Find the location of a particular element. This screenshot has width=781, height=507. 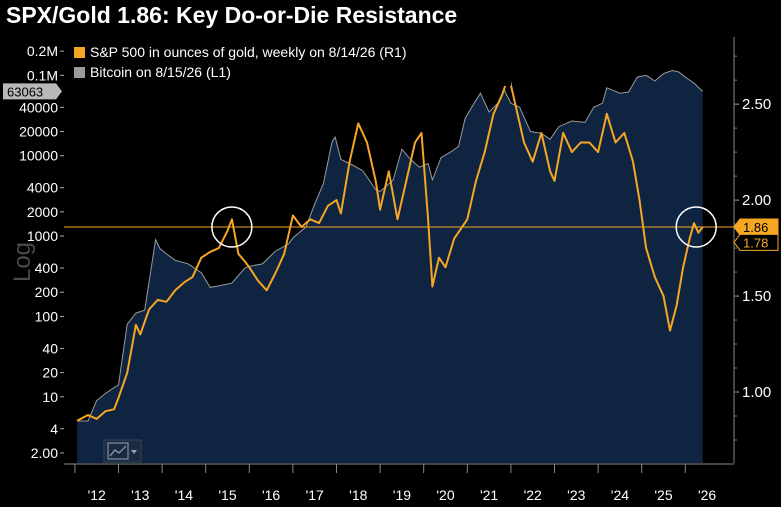

left-tick-label: 4000 is located at coordinates (42, 188).